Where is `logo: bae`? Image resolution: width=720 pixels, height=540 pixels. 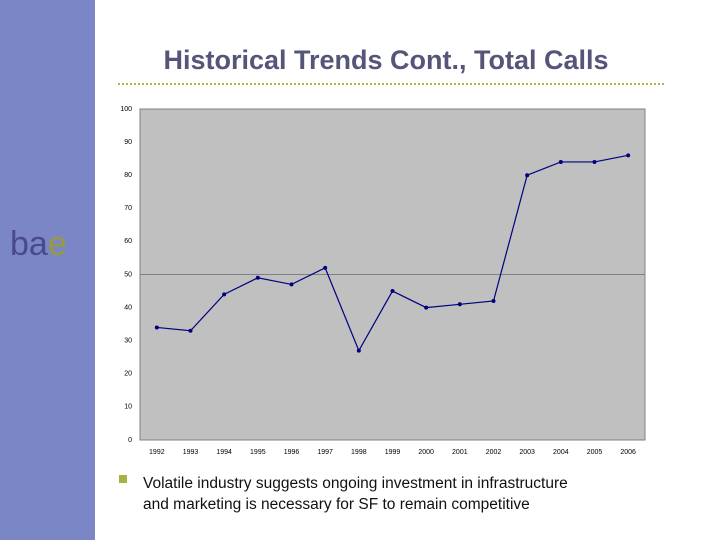 logo: bae is located at coordinates (38, 244).